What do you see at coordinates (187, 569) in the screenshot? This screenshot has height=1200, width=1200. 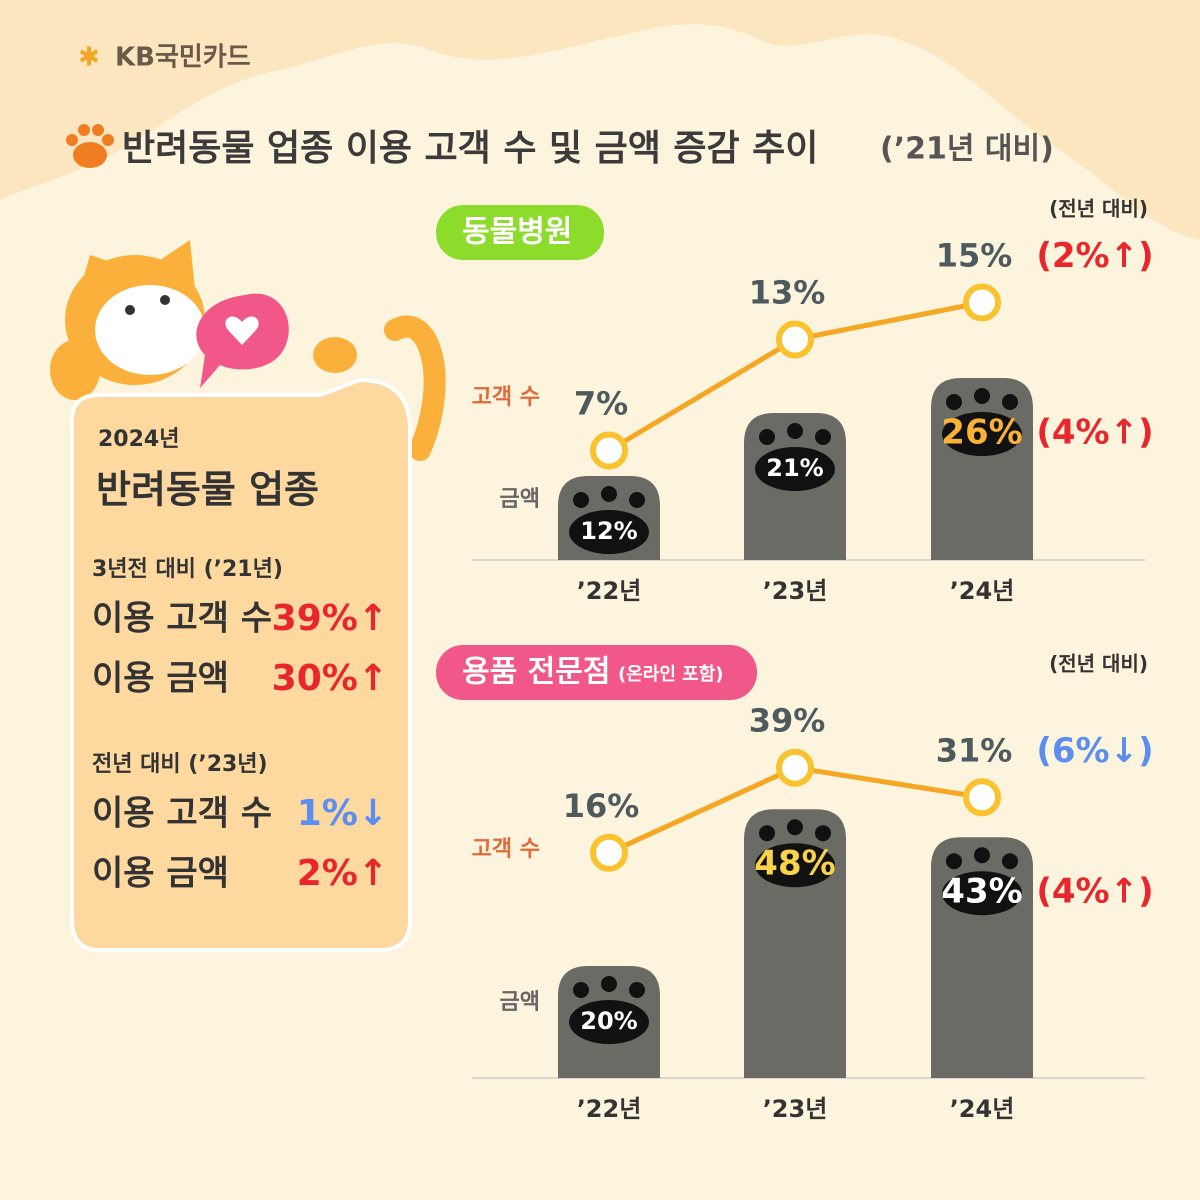 I see `group-heading: 3년전 대비 (’21년)` at bounding box center [187, 569].